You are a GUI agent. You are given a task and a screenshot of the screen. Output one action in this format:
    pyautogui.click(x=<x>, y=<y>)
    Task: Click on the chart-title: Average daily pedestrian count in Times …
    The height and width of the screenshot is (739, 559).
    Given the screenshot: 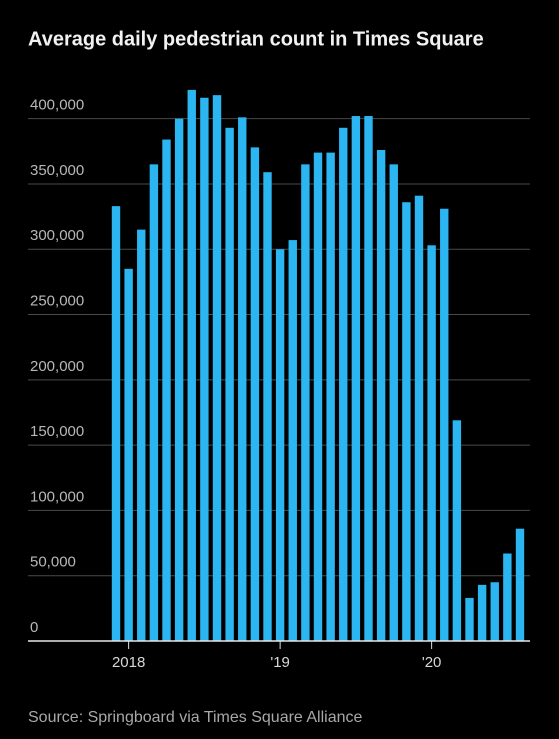 What is the action you would take?
    pyautogui.click(x=256, y=39)
    